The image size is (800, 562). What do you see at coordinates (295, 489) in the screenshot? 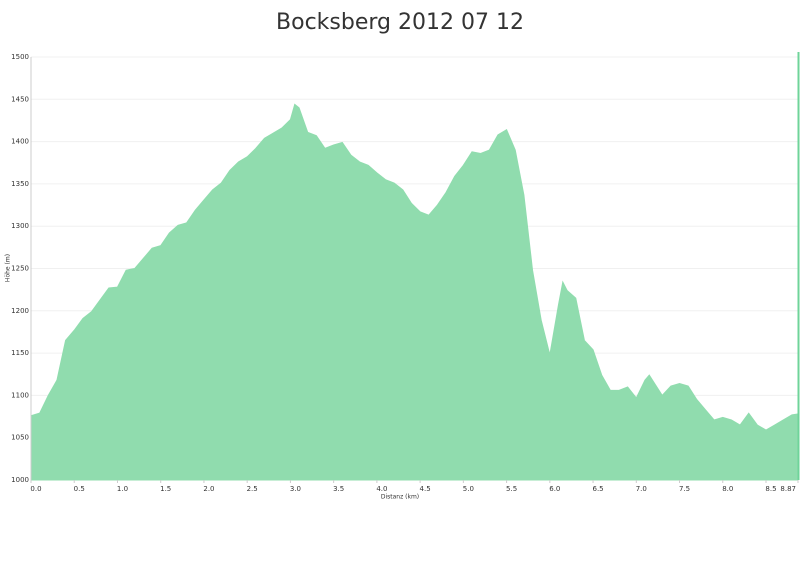
I see `x-tick-label: 3.0` at bounding box center [295, 489].